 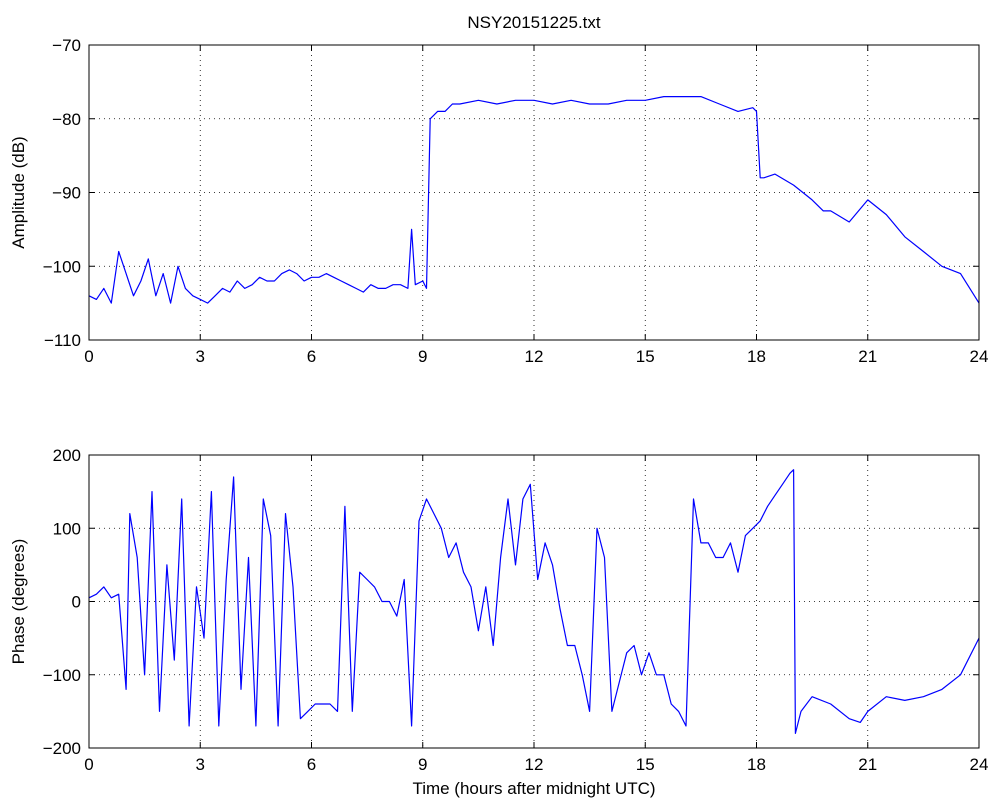 What do you see at coordinates (76, 602) in the screenshot?
I see `phase-ytick-label: 0` at bounding box center [76, 602].